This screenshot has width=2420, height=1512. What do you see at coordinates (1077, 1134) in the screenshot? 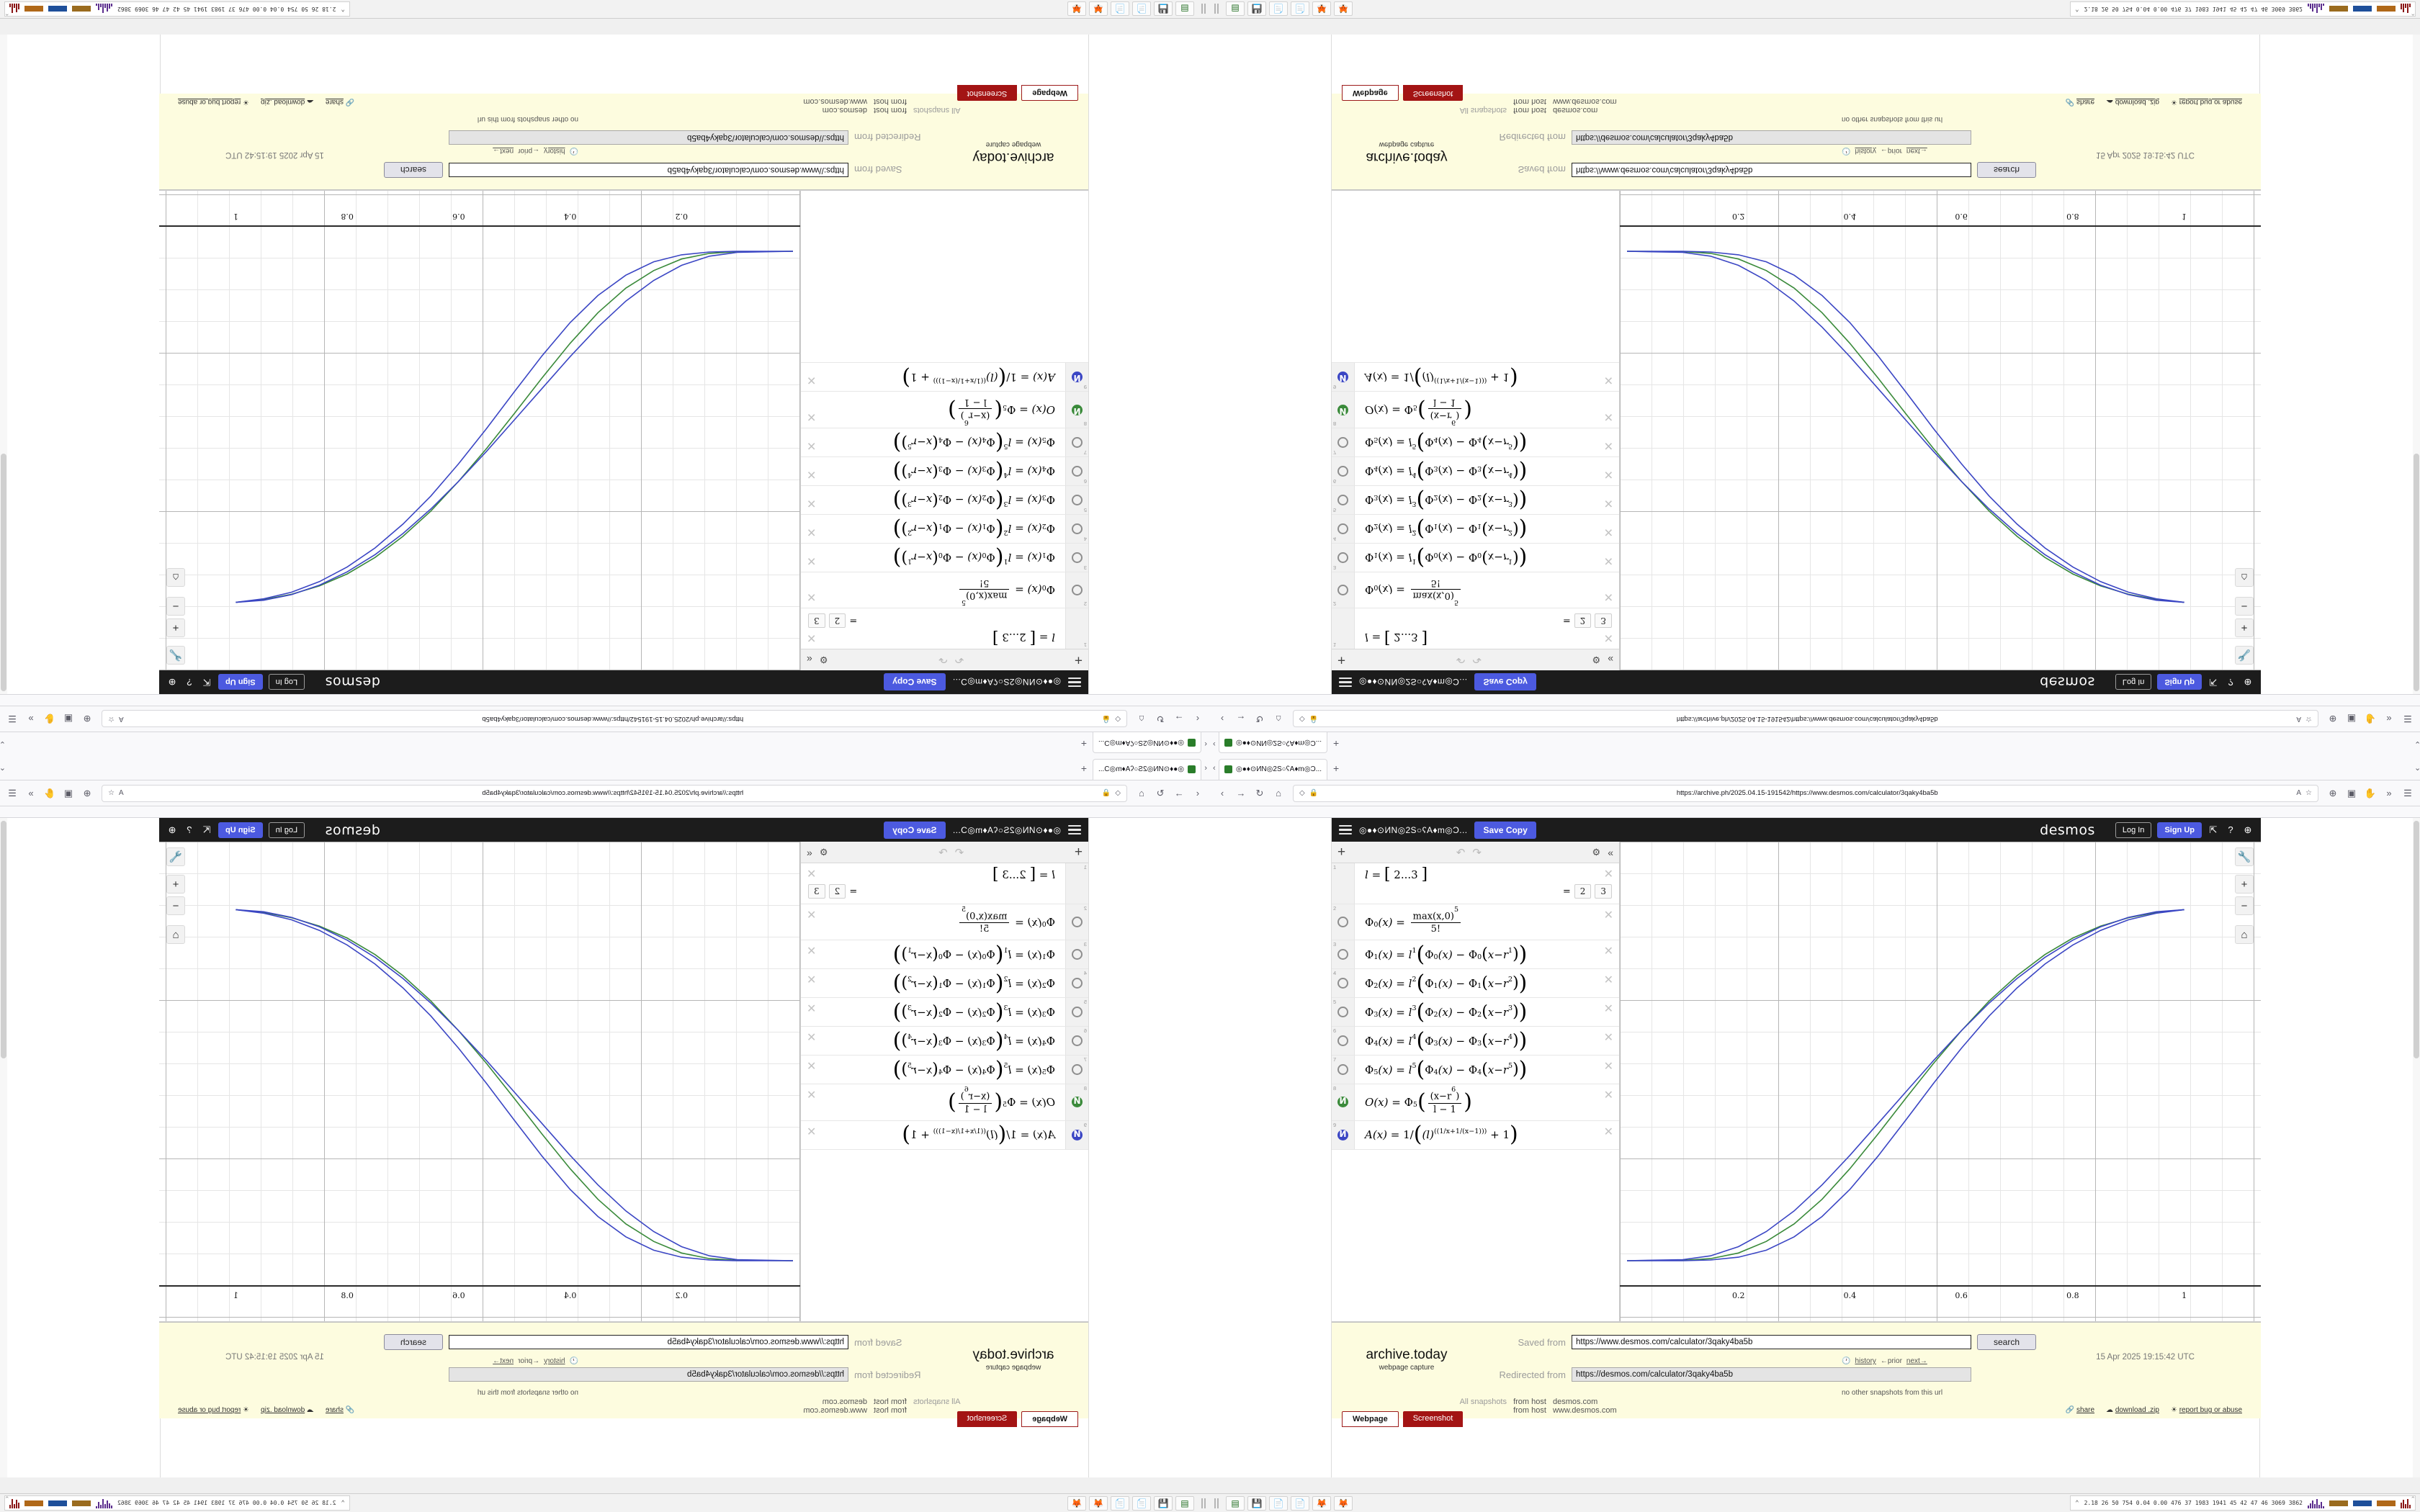
I see `expression-color-swatch` at bounding box center [1077, 1134].